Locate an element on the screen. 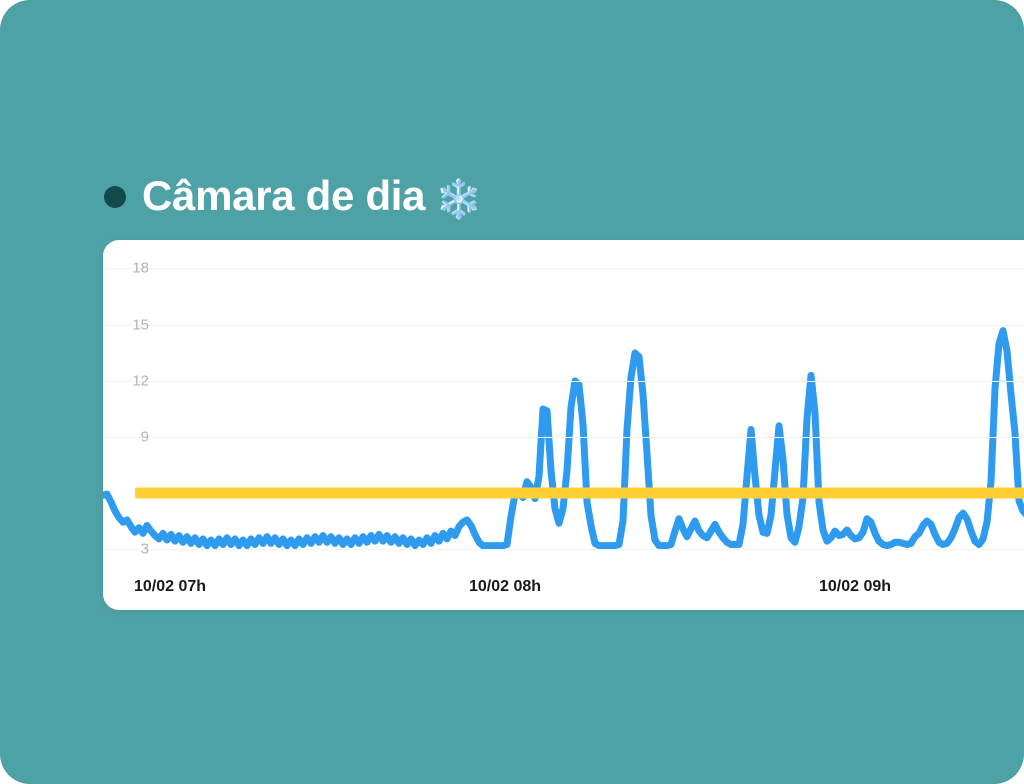 This screenshot has height=784, width=1024. y-axis-tick-label: 12 is located at coordinates (140, 381).